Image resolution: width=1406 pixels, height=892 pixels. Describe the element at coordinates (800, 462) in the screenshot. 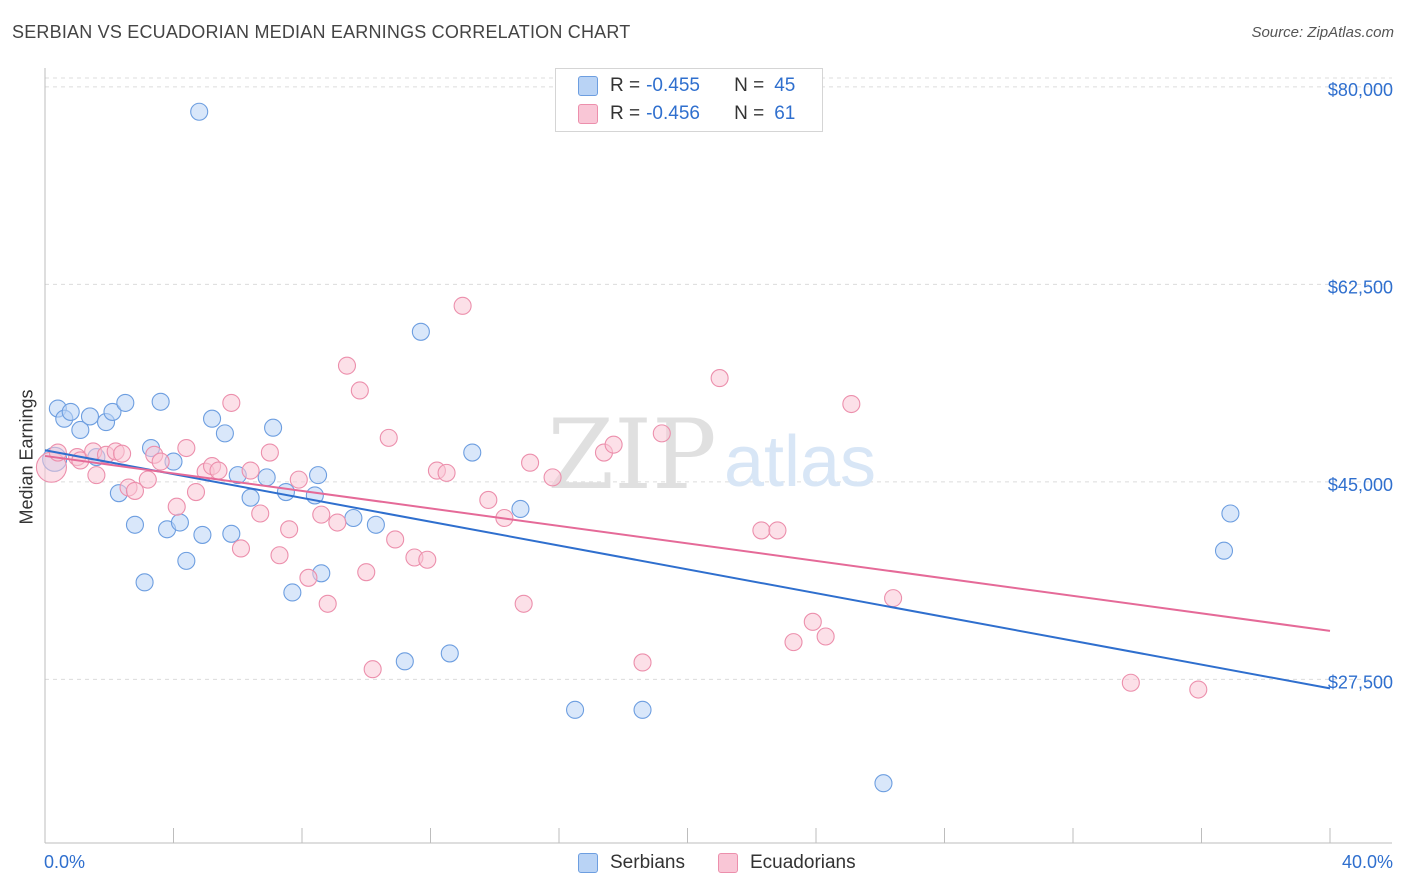

I see `watermark-atlas: atlas` at that location.